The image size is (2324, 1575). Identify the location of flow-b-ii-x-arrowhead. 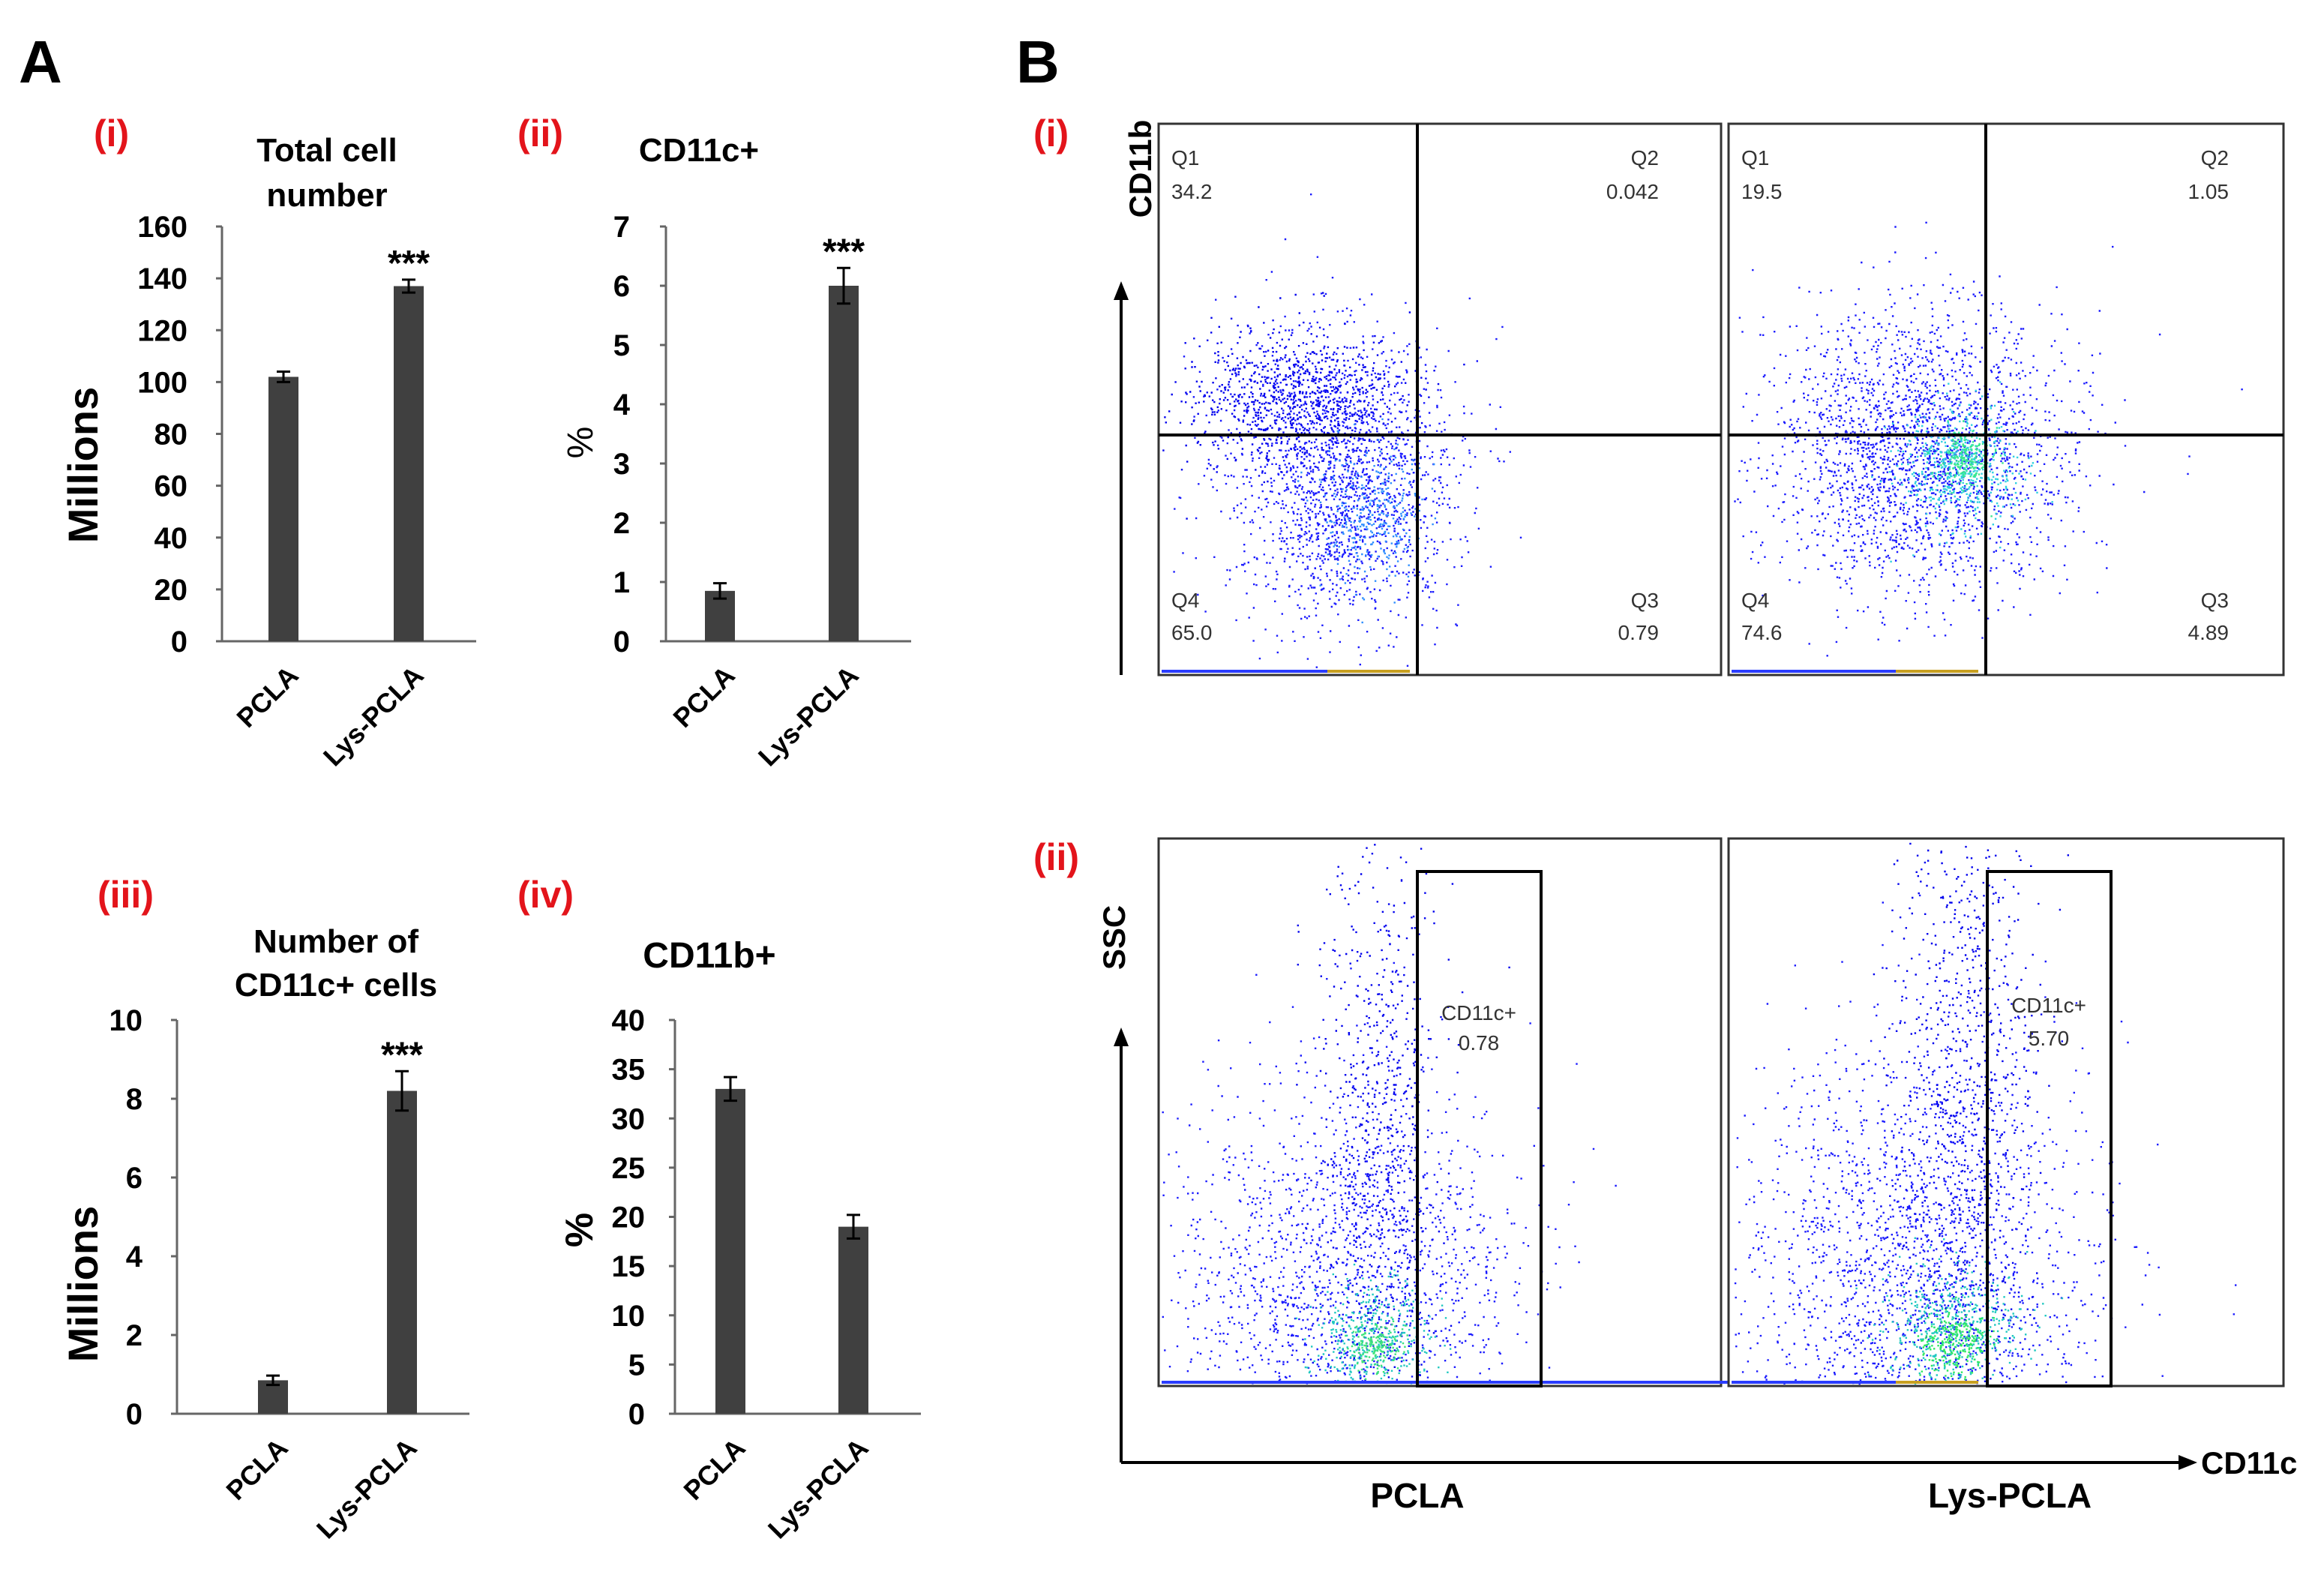
(2188, 1462).